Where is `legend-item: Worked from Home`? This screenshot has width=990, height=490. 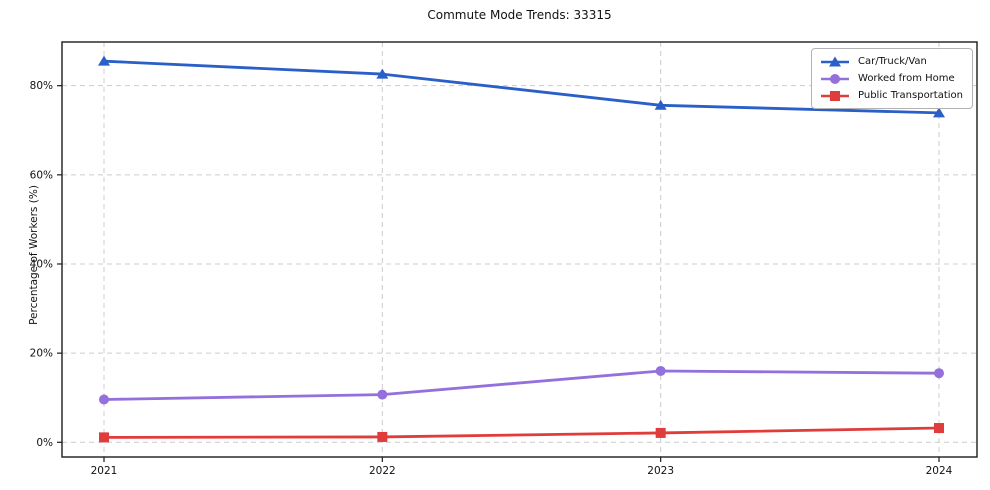
legend-item: Worked from Home is located at coordinates (891, 78).